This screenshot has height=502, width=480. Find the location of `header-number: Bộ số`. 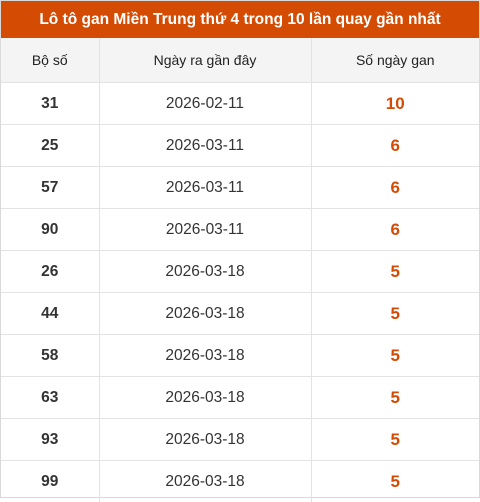

header-number: Bộ số is located at coordinates (50, 60).